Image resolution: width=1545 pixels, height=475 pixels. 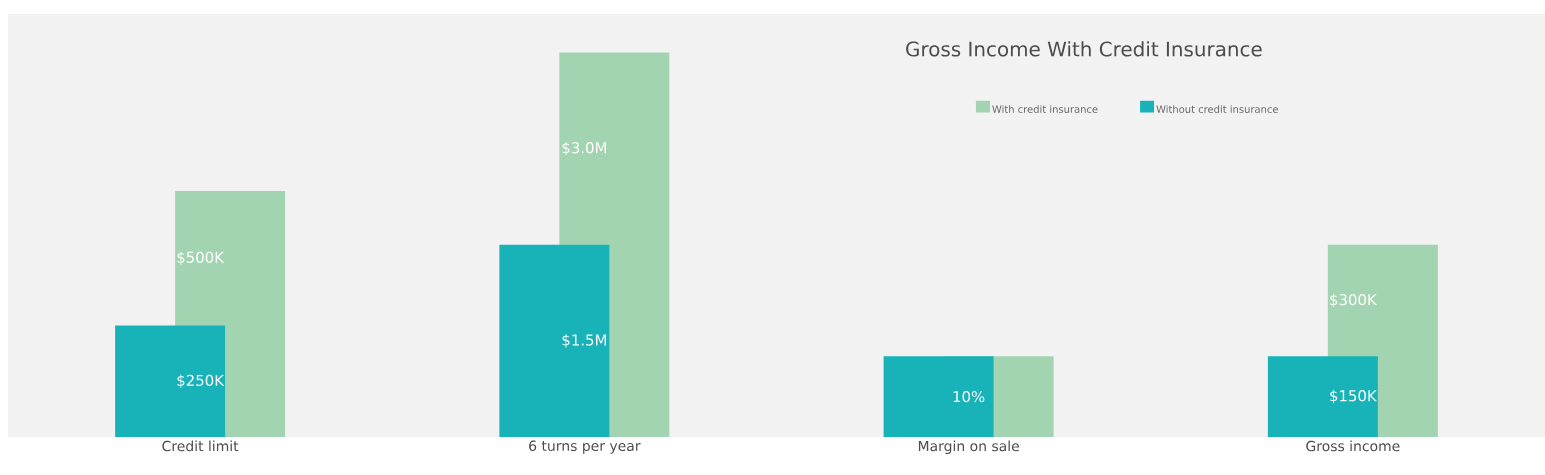 I want to click on annotation: $1.5M, so click(x=584, y=341).